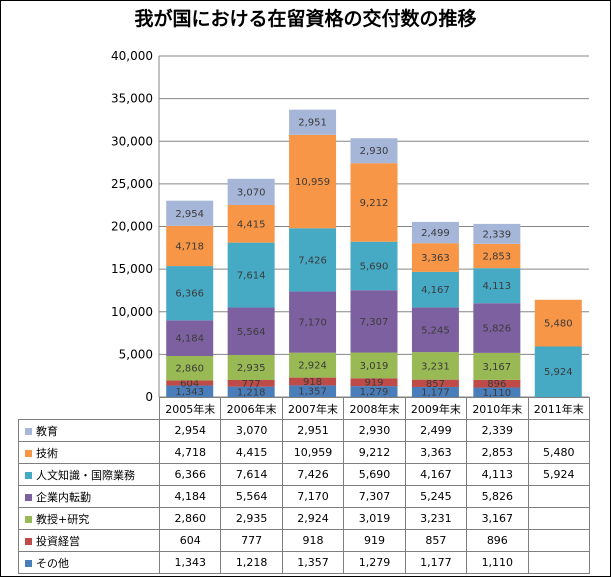 The height and width of the screenshot is (577, 611). I want to click on data-label: 5,826, so click(497, 329).